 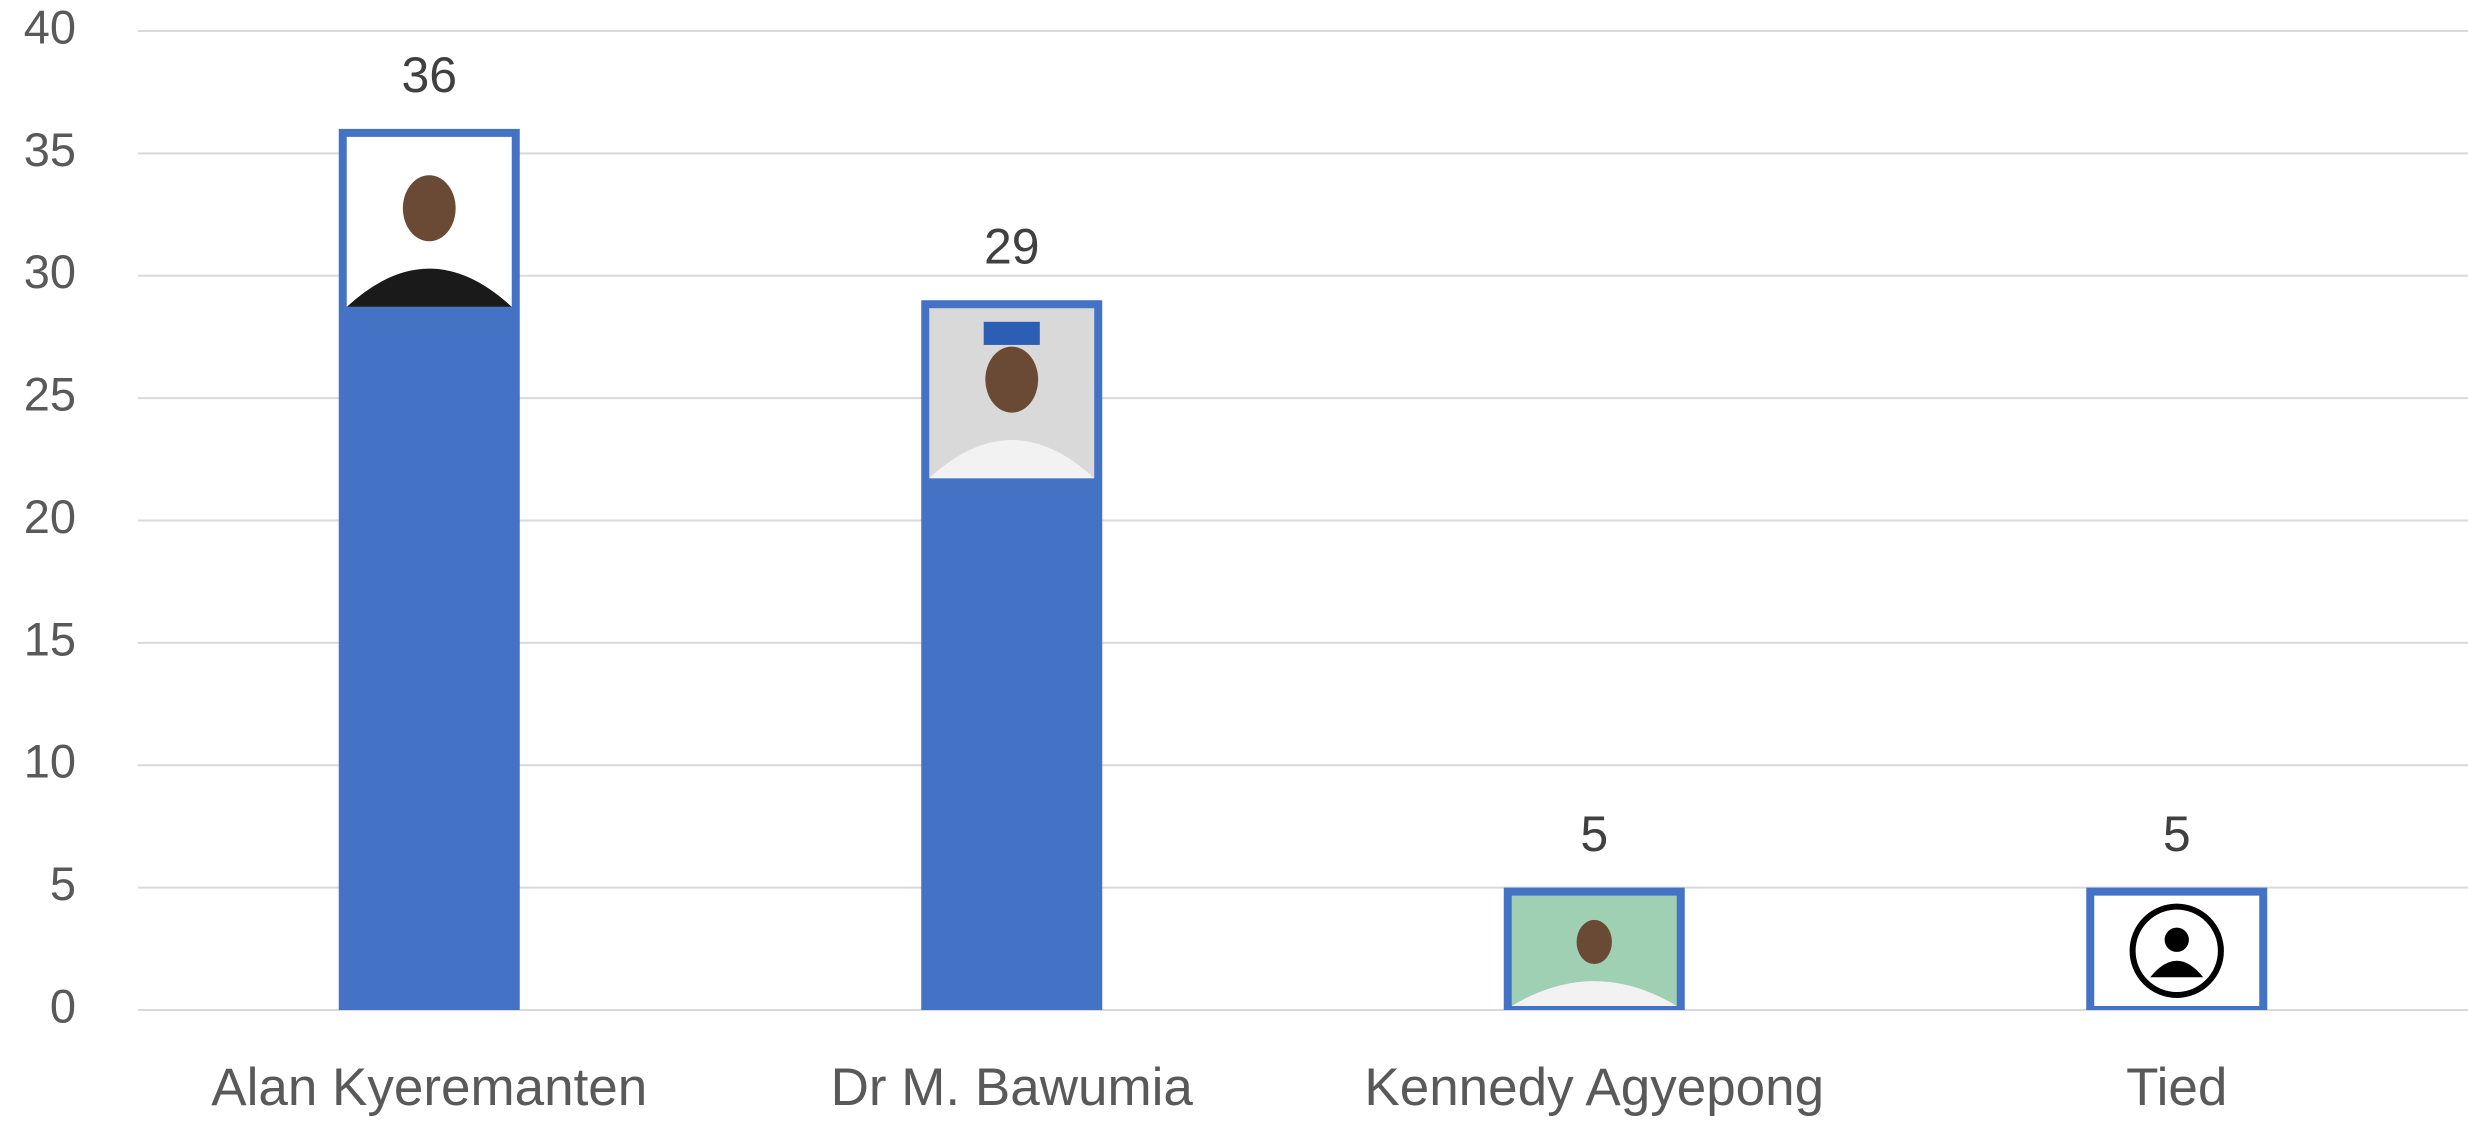 I want to click on x-tick-label: Tied, so click(x=2176, y=1087).